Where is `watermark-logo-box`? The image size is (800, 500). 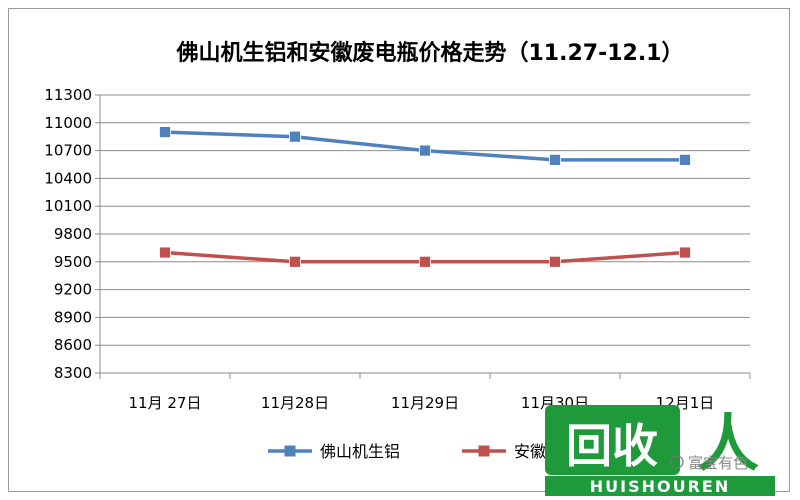
watermark-logo-box is located at coordinates (612, 440).